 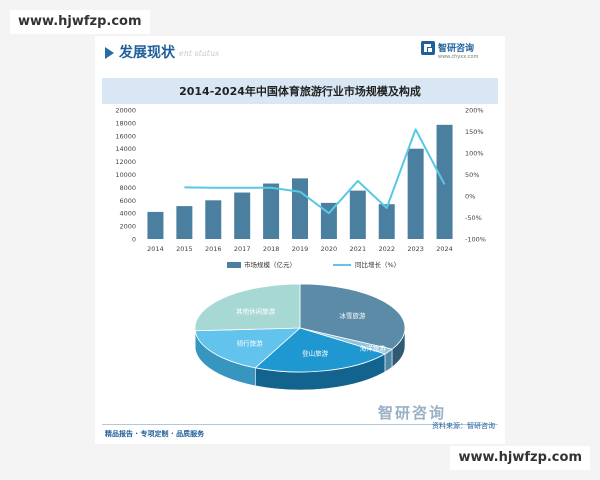 I want to click on legend-swatch-bar, so click(x=234, y=265).